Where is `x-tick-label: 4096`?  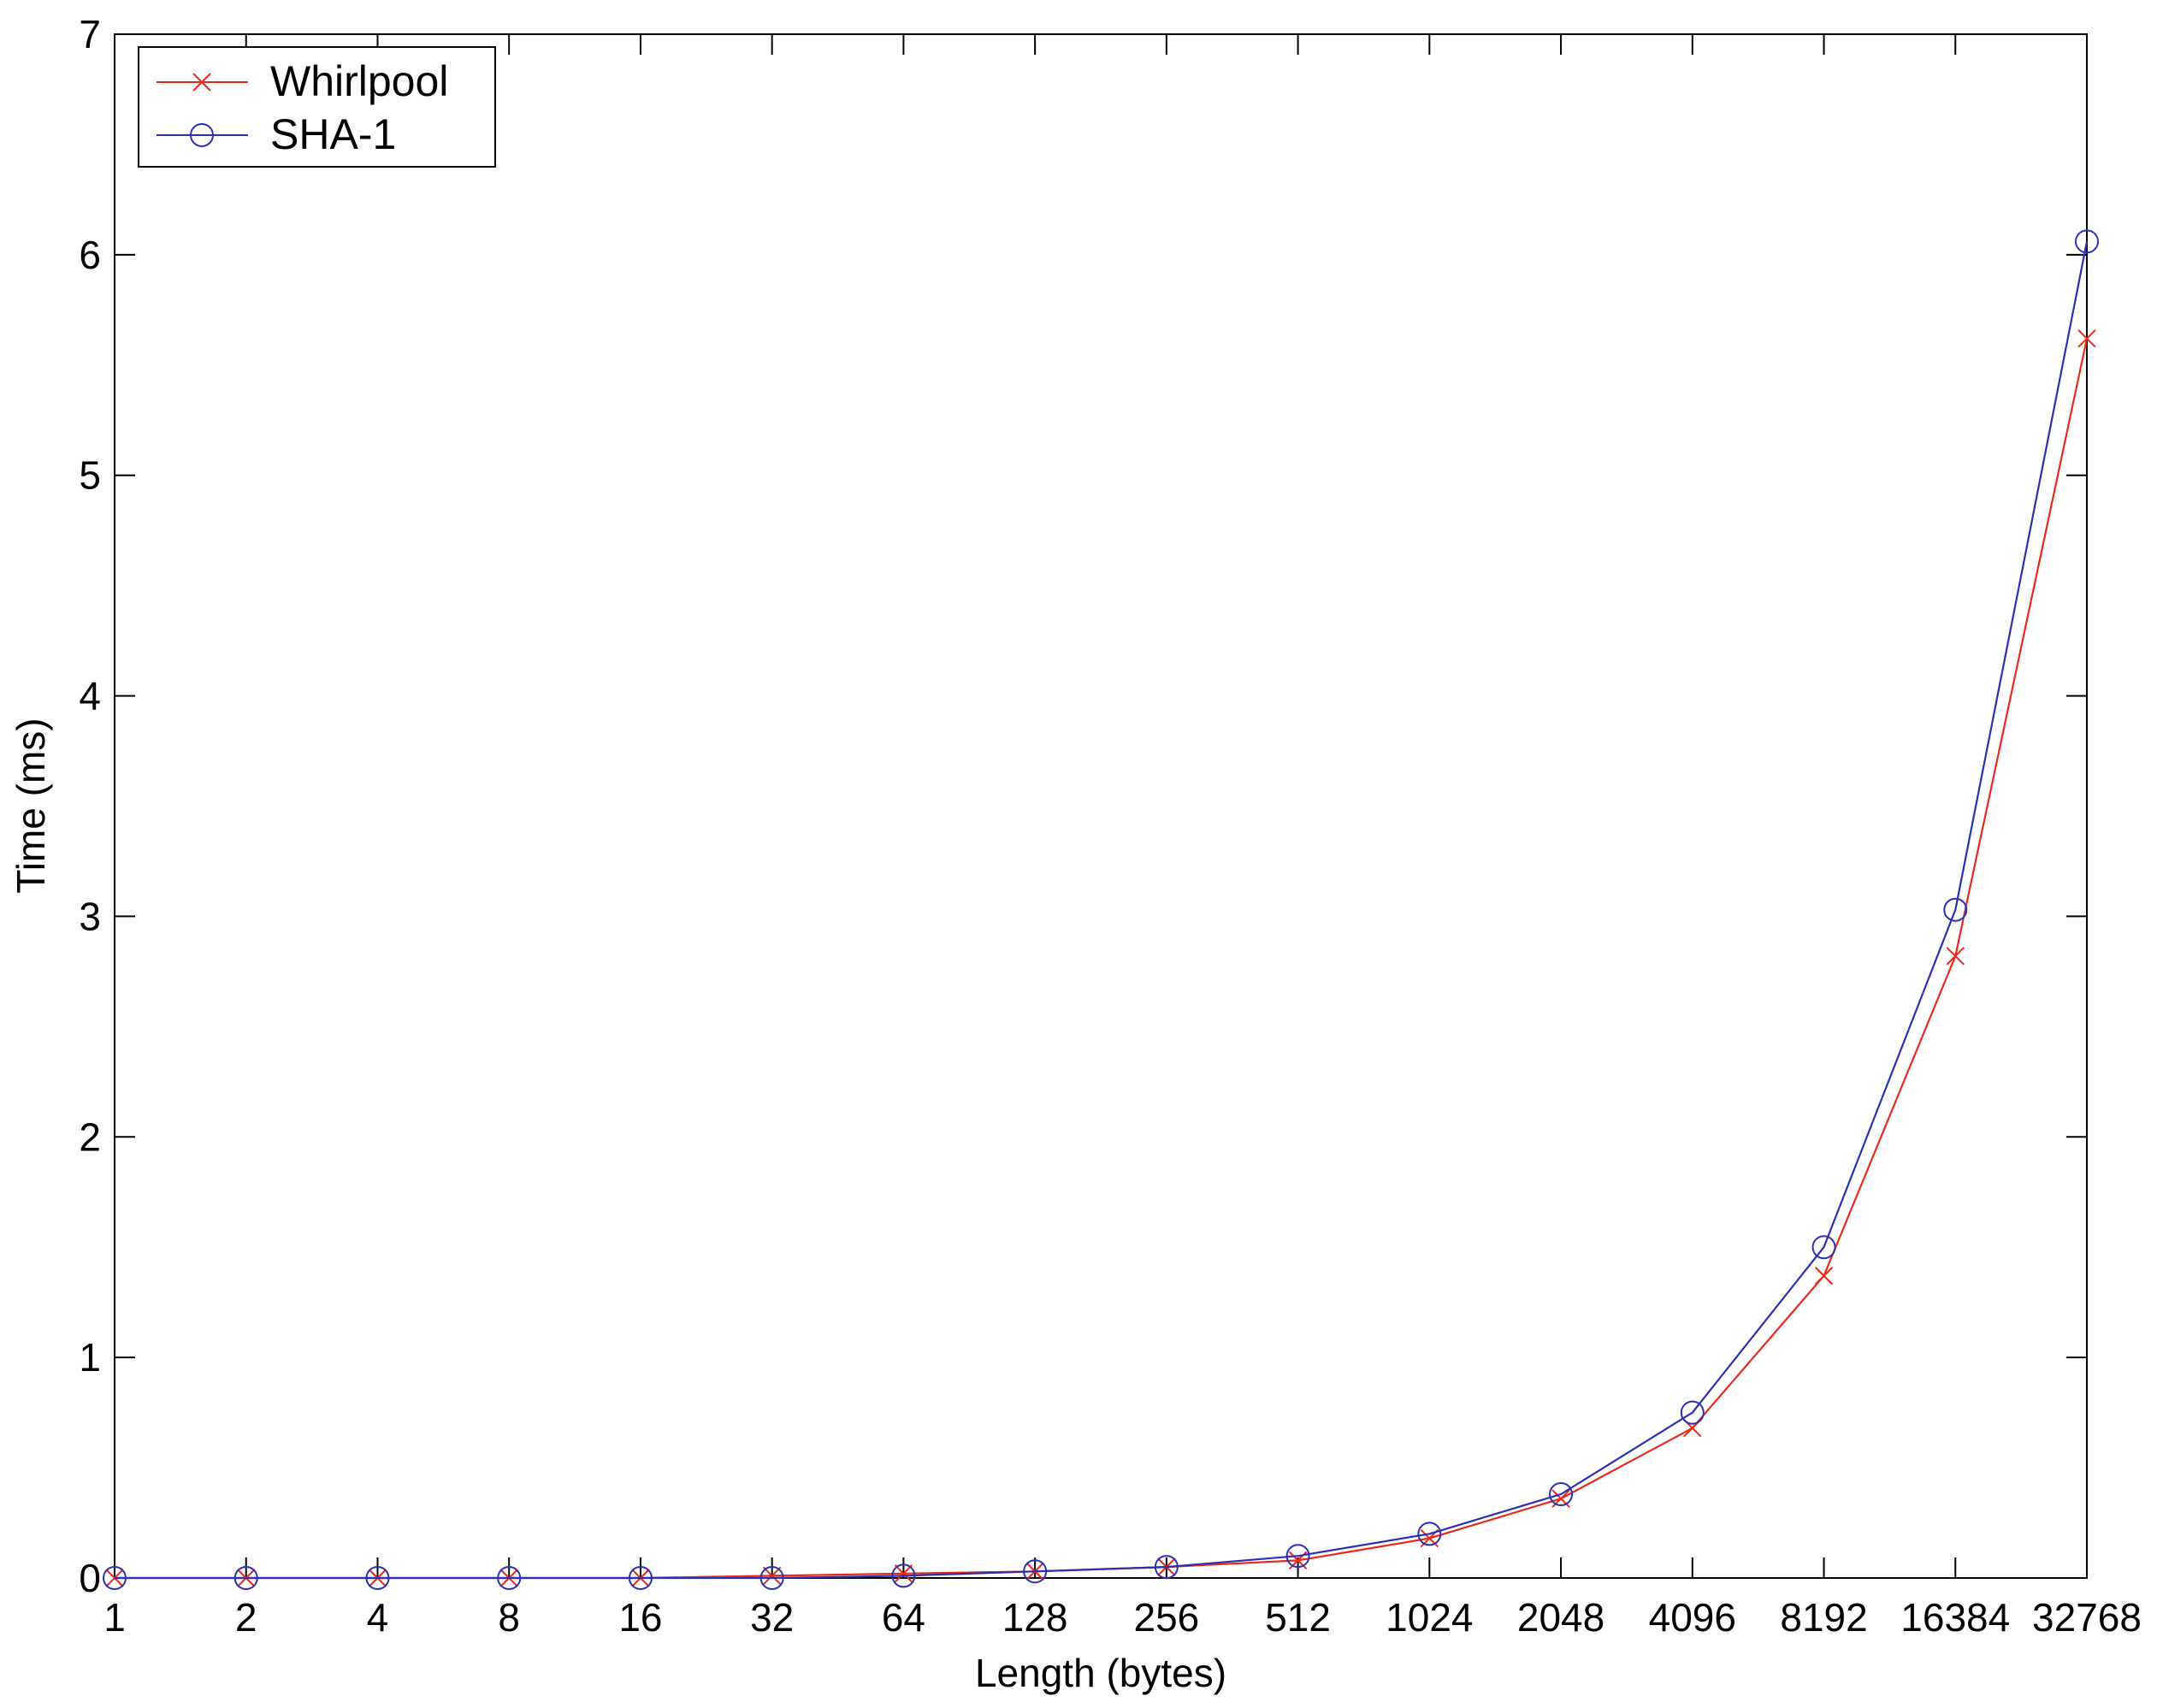
x-tick-label: 4096 is located at coordinates (1692, 1617).